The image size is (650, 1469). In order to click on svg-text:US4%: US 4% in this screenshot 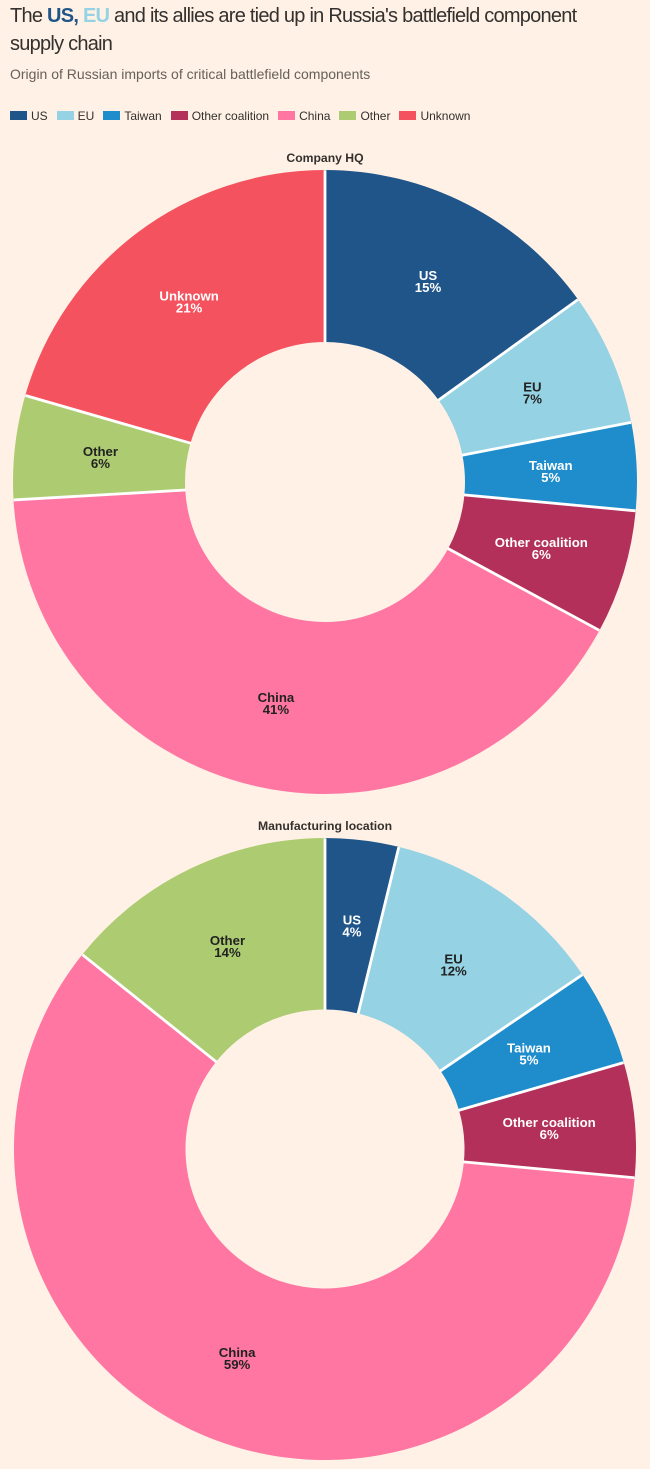, I will do `click(351, 926)`.